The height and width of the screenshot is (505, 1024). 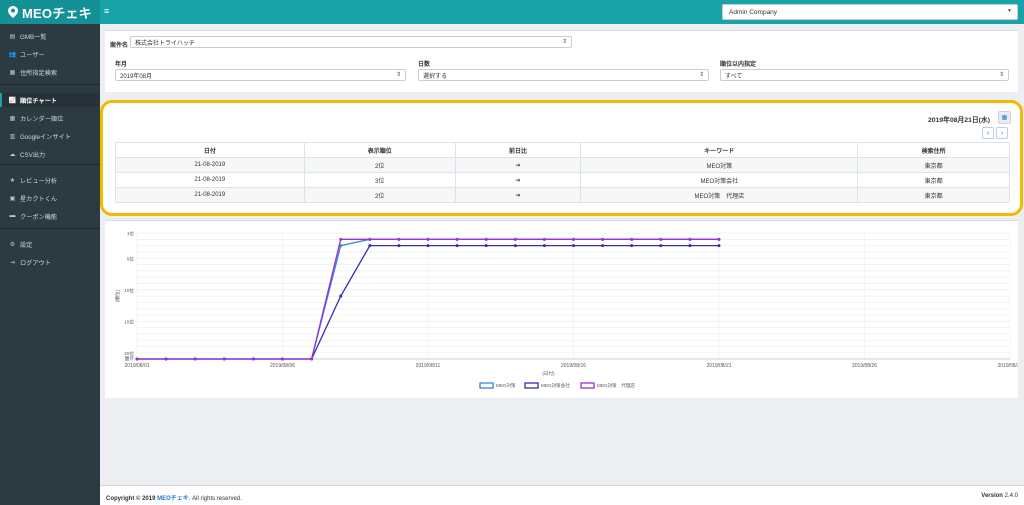 I want to click on sidebar-item: ★ レビュー分析, so click(x=50, y=180).